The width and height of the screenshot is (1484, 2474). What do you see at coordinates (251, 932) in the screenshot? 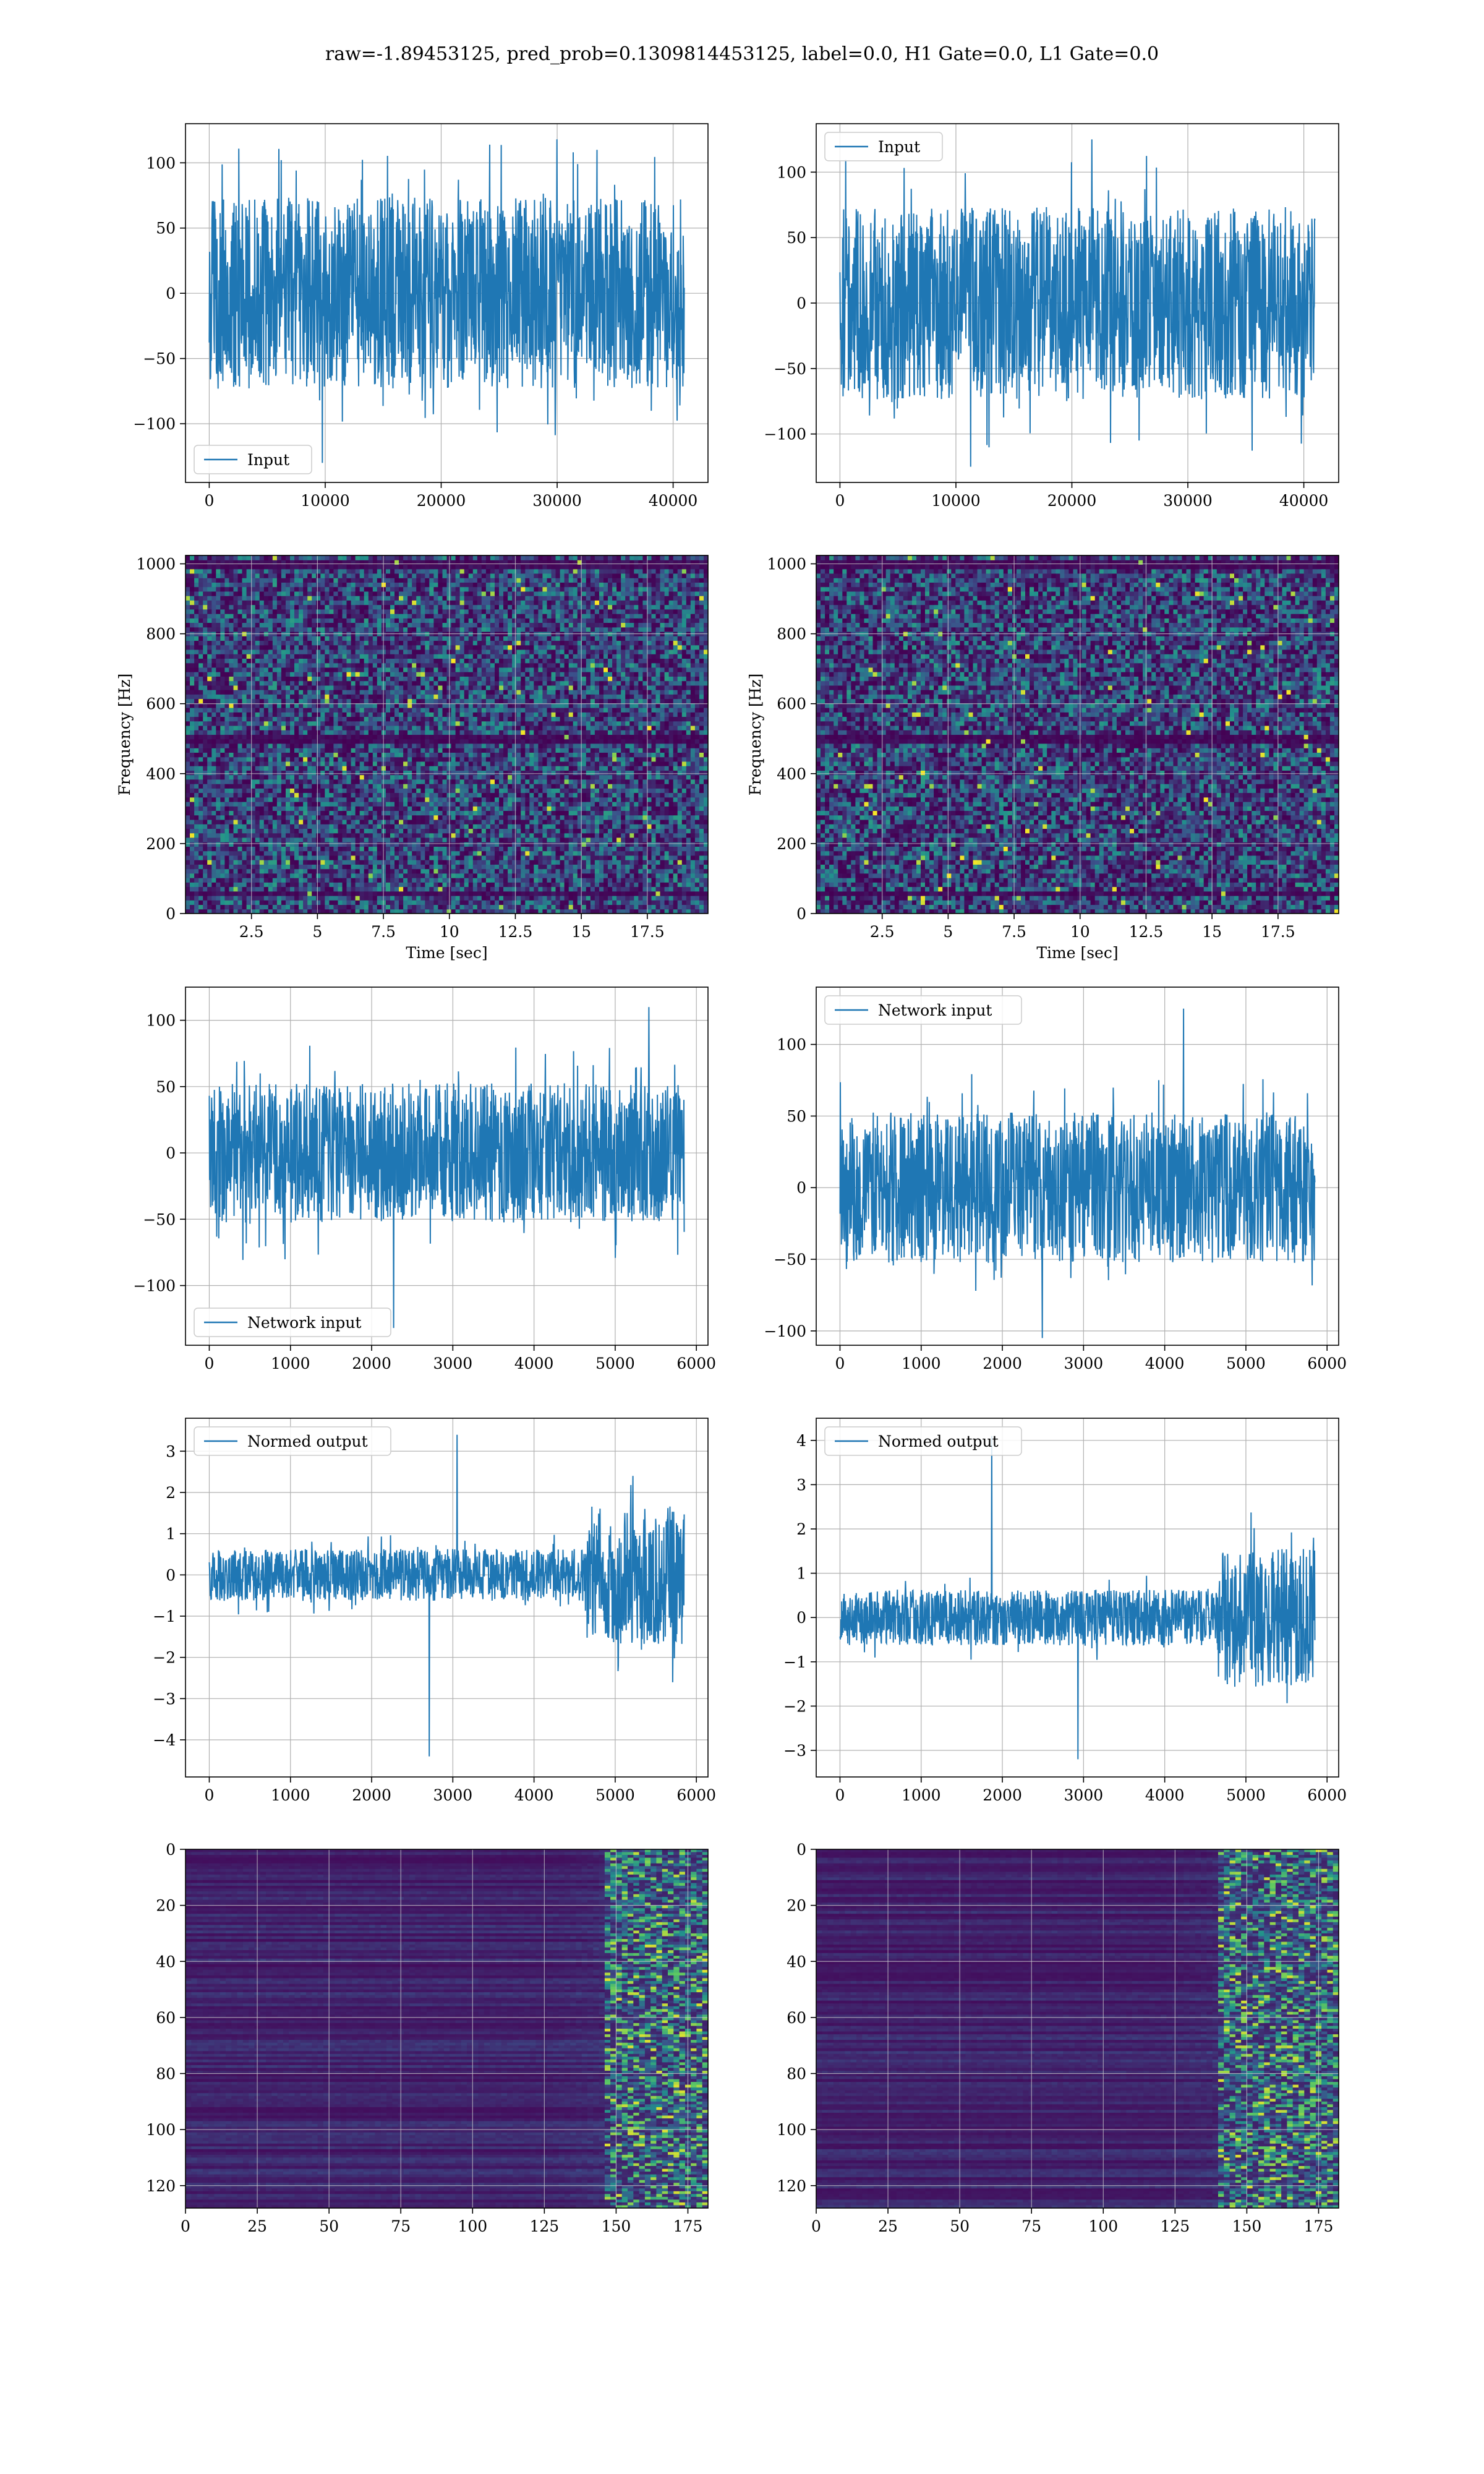
I see `x-tick-label: 2.5` at bounding box center [251, 932].